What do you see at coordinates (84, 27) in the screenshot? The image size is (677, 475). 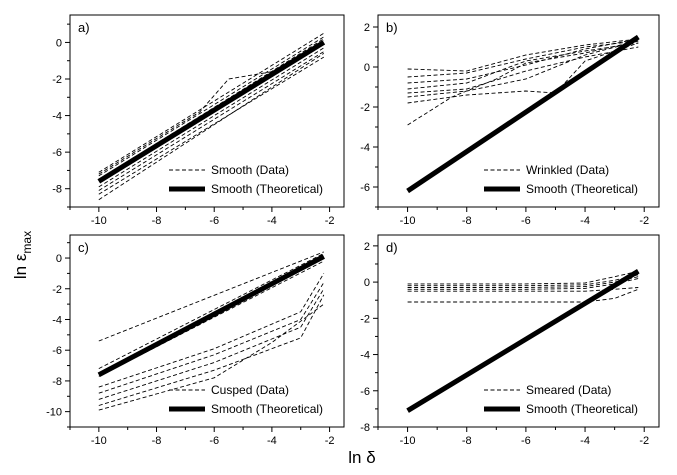 I see `panel-label: a)` at bounding box center [84, 27].